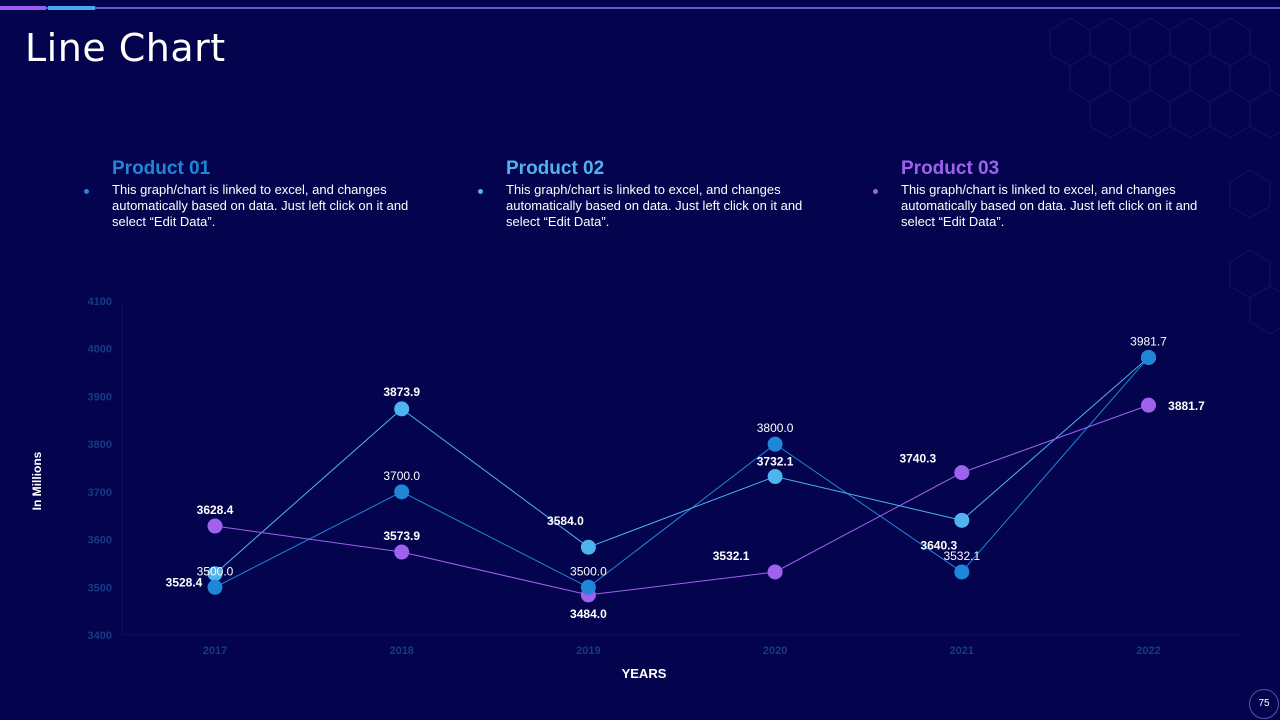  I want to click on data-label-series-2: 3584.0, so click(565, 521).